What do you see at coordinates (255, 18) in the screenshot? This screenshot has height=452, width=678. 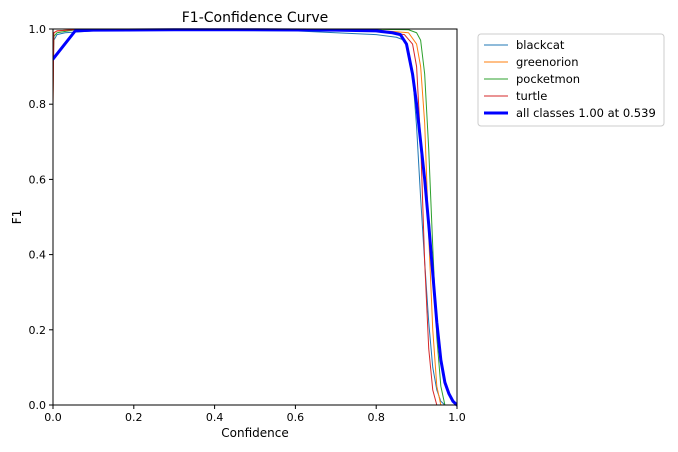 I see `chart-title: F1-Confidence Curve` at bounding box center [255, 18].